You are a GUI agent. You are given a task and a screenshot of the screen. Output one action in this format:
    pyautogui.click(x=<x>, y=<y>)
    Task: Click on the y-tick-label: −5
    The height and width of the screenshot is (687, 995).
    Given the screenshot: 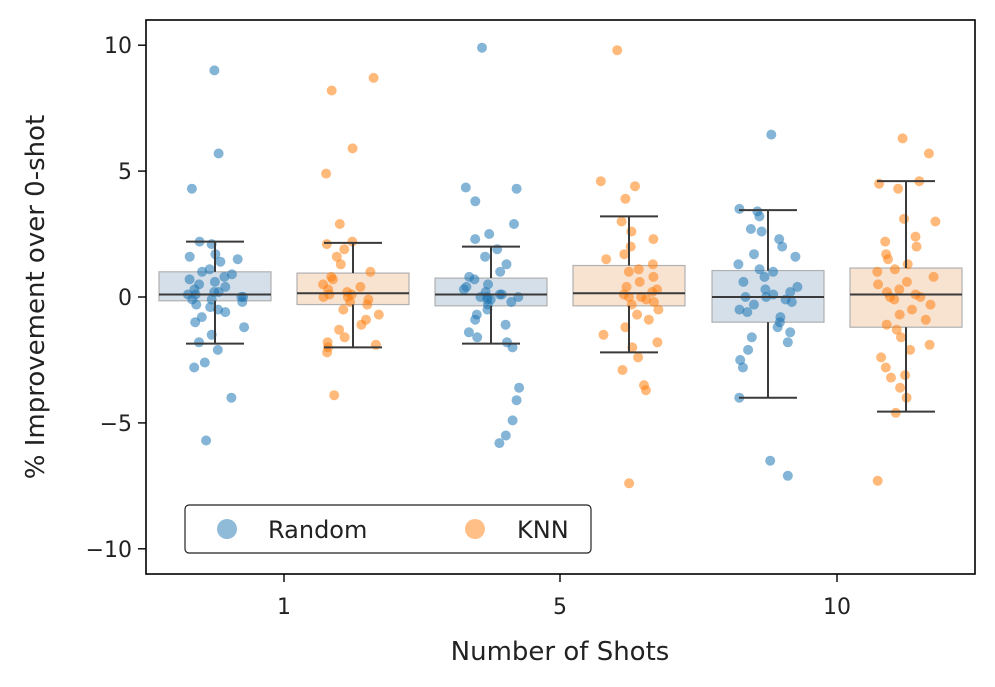 What is the action you would take?
    pyautogui.click(x=116, y=424)
    